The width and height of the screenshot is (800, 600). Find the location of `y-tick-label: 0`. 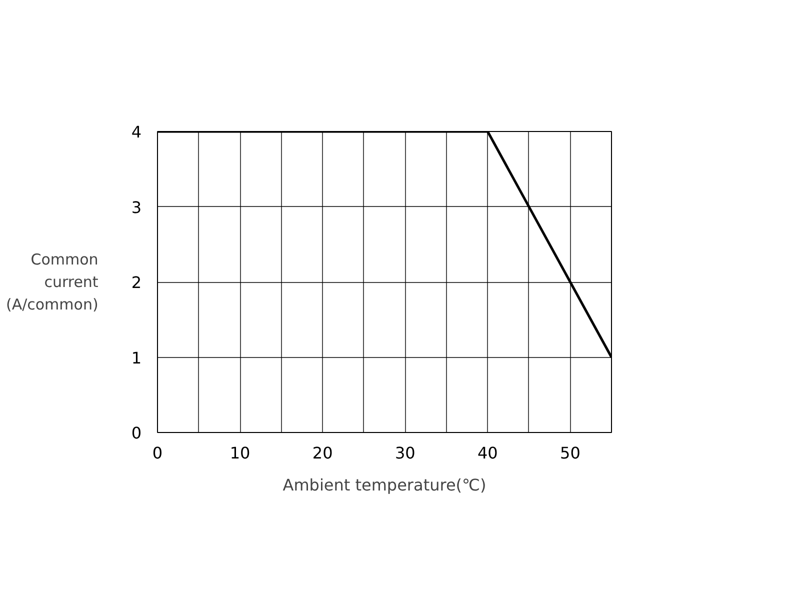

y-tick-label: 0 is located at coordinates (136, 433).